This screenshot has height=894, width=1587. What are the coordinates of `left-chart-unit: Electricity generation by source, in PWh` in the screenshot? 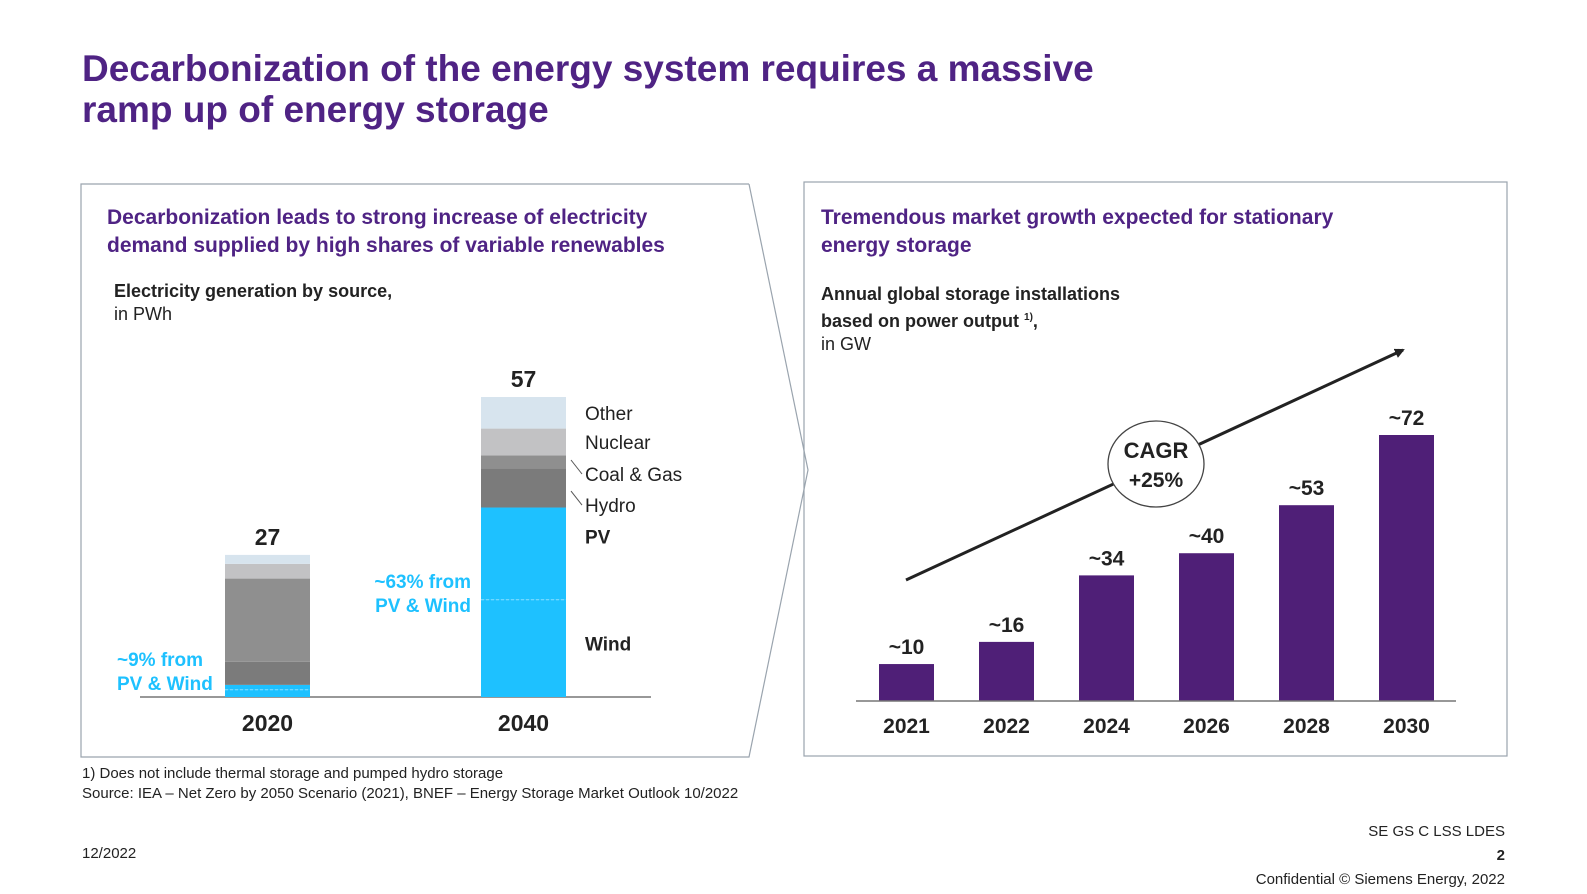 It's located at (253, 303).